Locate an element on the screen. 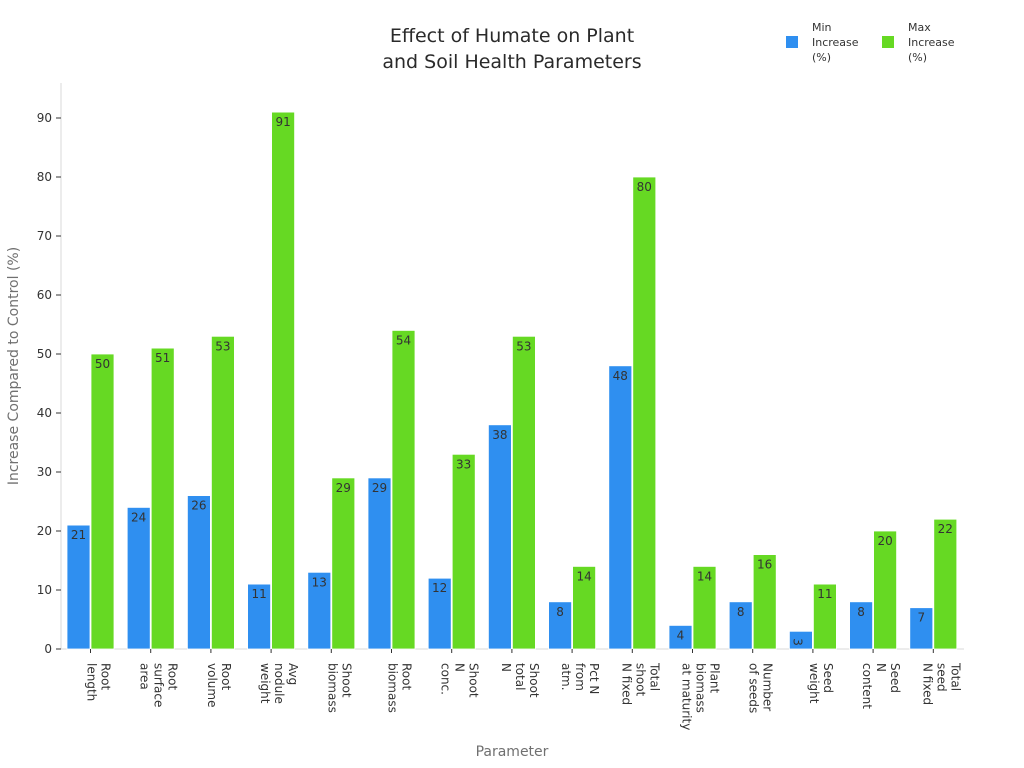  y-tick-label: 40 is located at coordinates (44, 413).